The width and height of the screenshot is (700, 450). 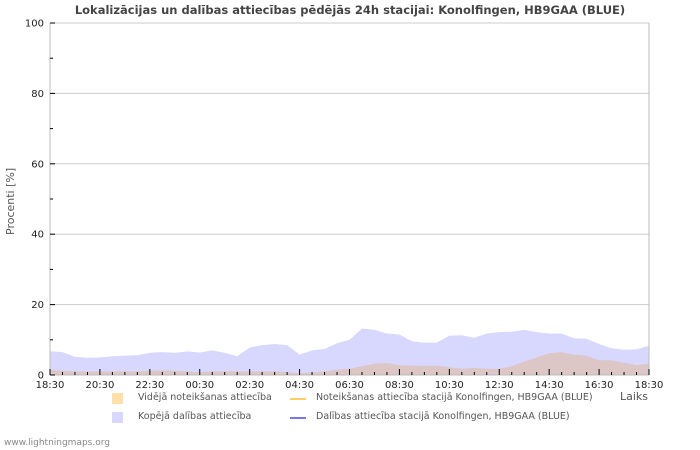 I want to click on x-tick-label: 04:30, so click(x=299, y=385).